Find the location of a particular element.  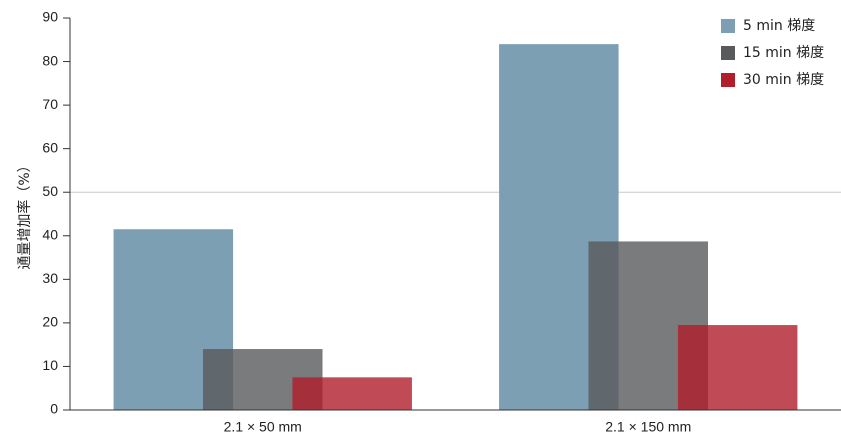

x-ticks-group: 2.1 × 50 mm 2.1 × 150 mm is located at coordinates (458, 427).